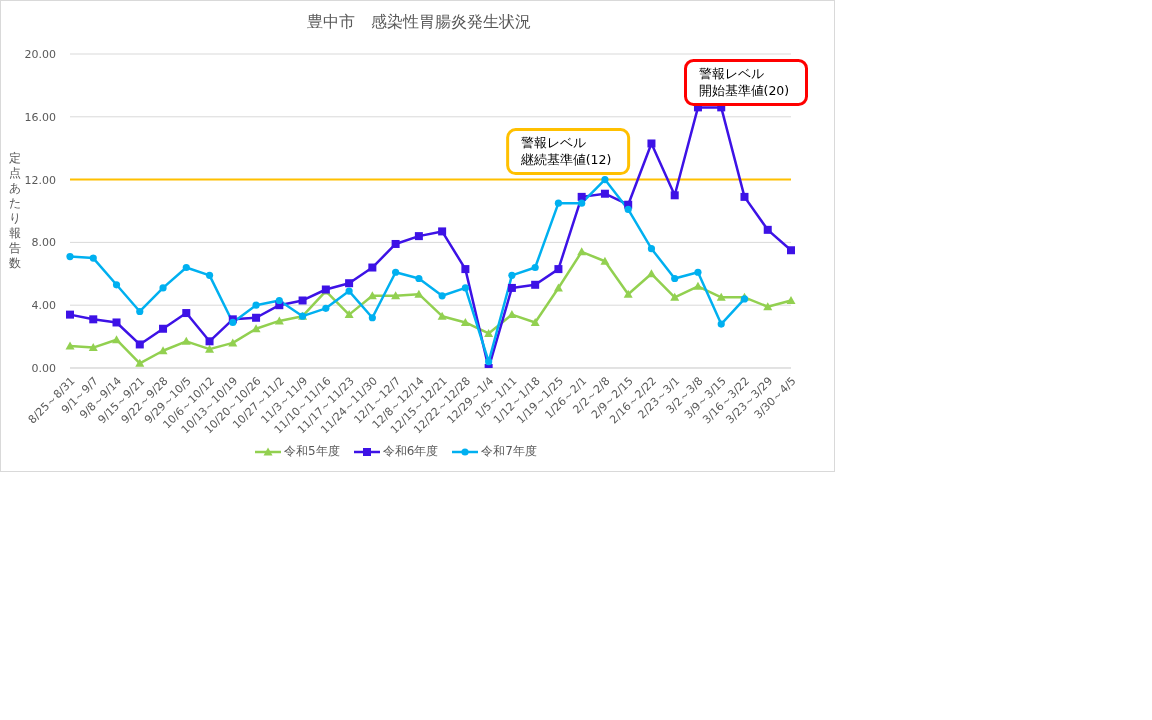  Describe the element at coordinates (312, 451) in the screenshot. I see `legend-label: 令和5年度` at that location.